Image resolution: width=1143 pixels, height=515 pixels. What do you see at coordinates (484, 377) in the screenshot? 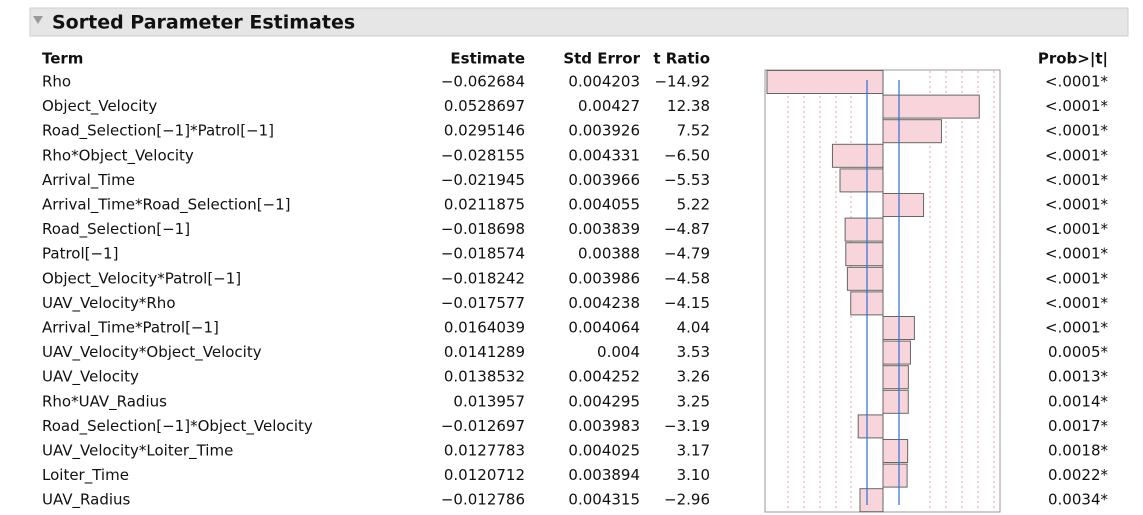
I see `cell-estimate: 0.0138532` at bounding box center [484, 377].